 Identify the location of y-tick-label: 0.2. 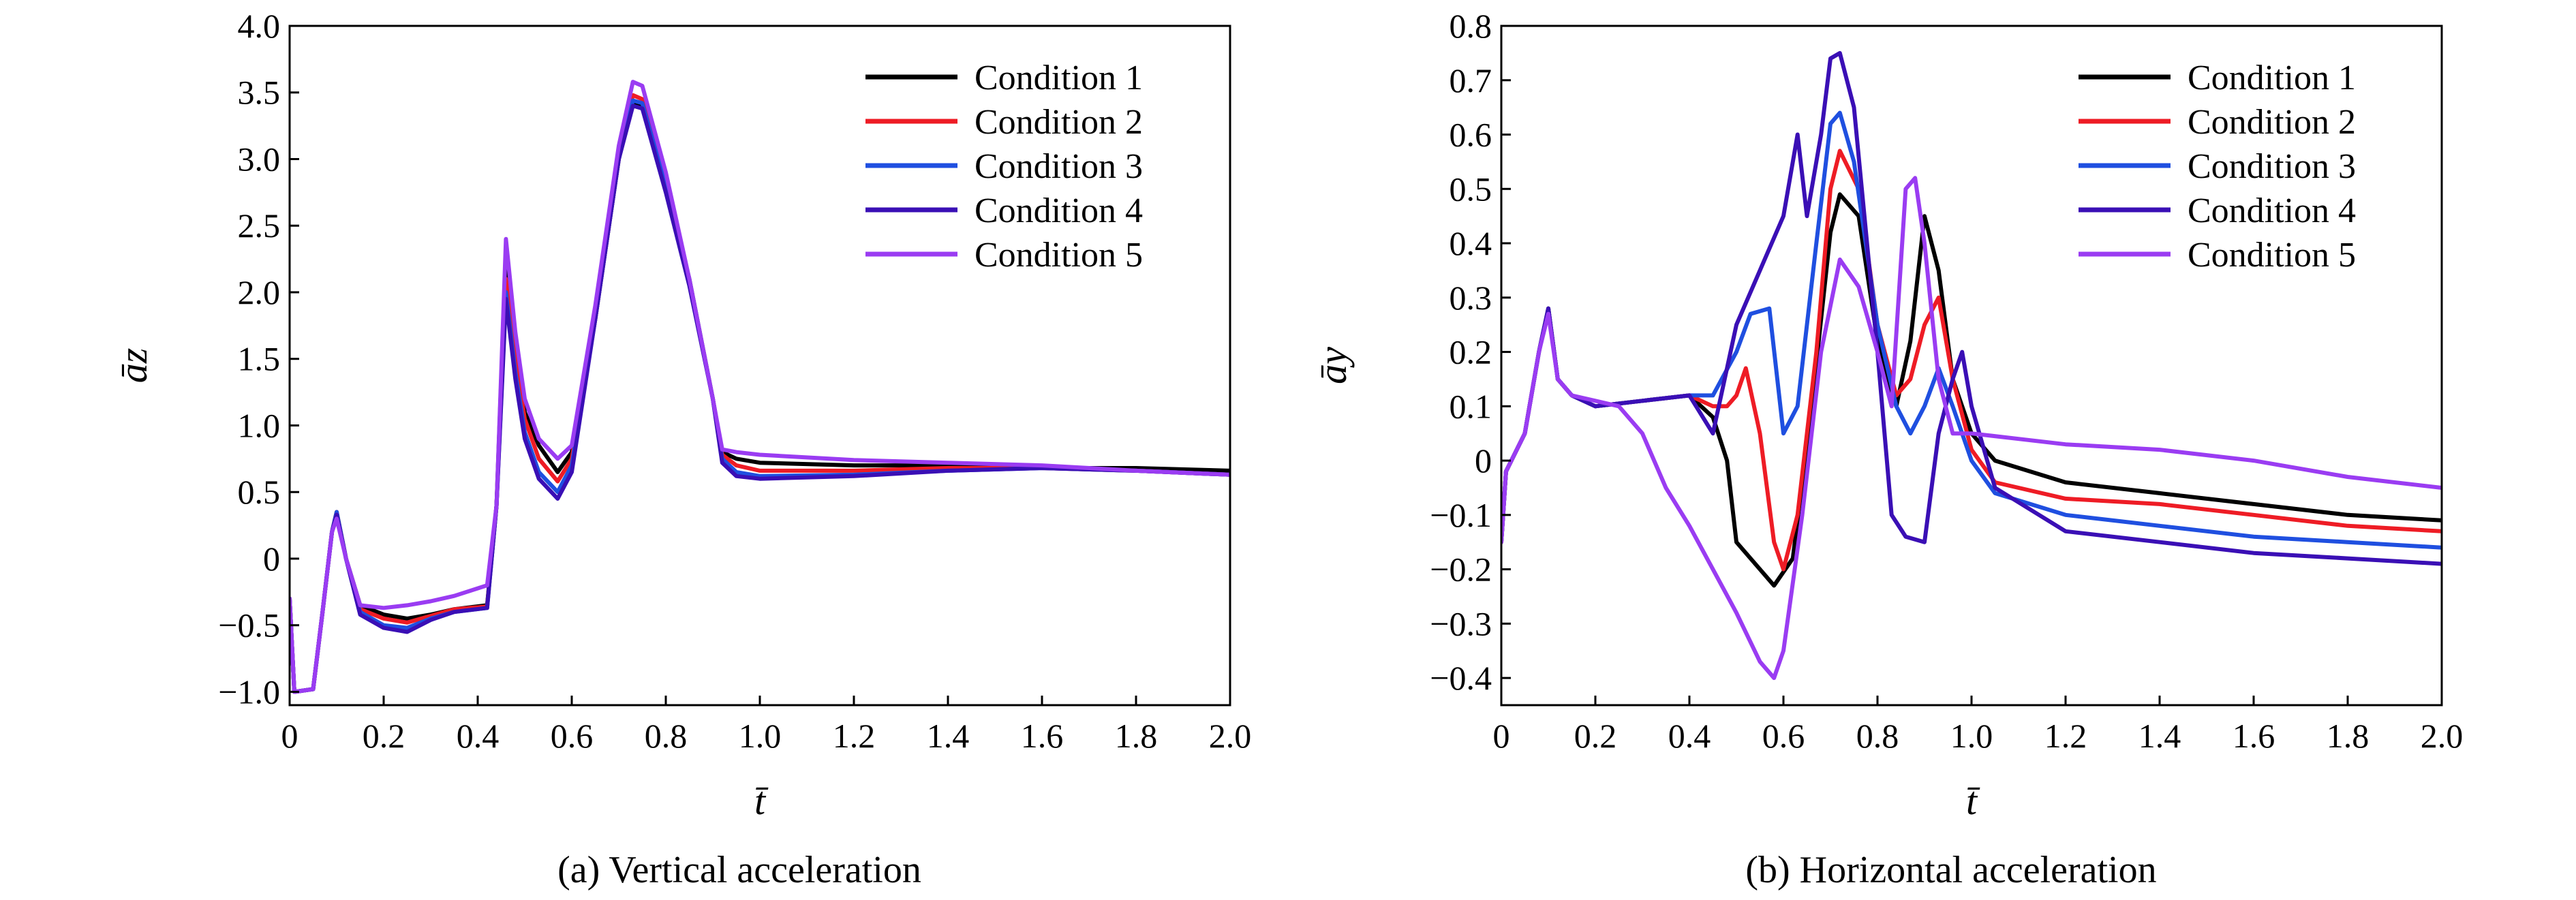
(1471, 352).